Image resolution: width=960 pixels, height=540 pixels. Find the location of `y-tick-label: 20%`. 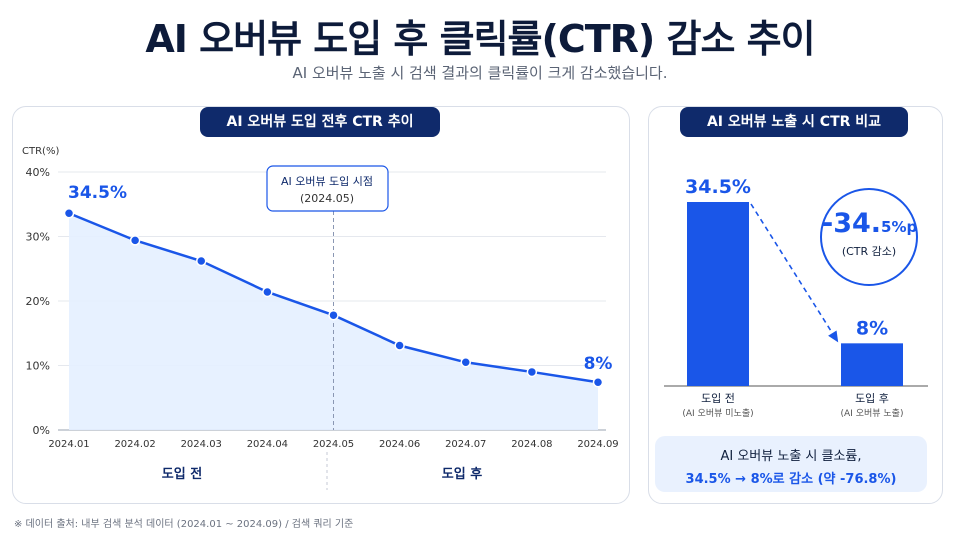

y-tick-label: 20% is located at coordinates (38, 301).